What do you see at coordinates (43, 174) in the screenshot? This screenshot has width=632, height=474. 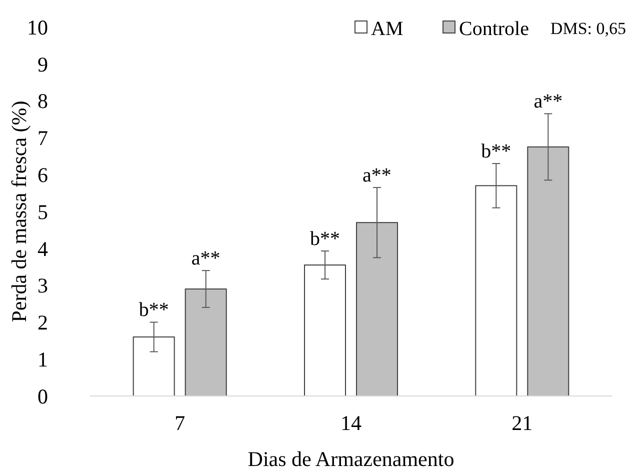 I see `y-tick-label: 6` at bounding box center [43, 174].